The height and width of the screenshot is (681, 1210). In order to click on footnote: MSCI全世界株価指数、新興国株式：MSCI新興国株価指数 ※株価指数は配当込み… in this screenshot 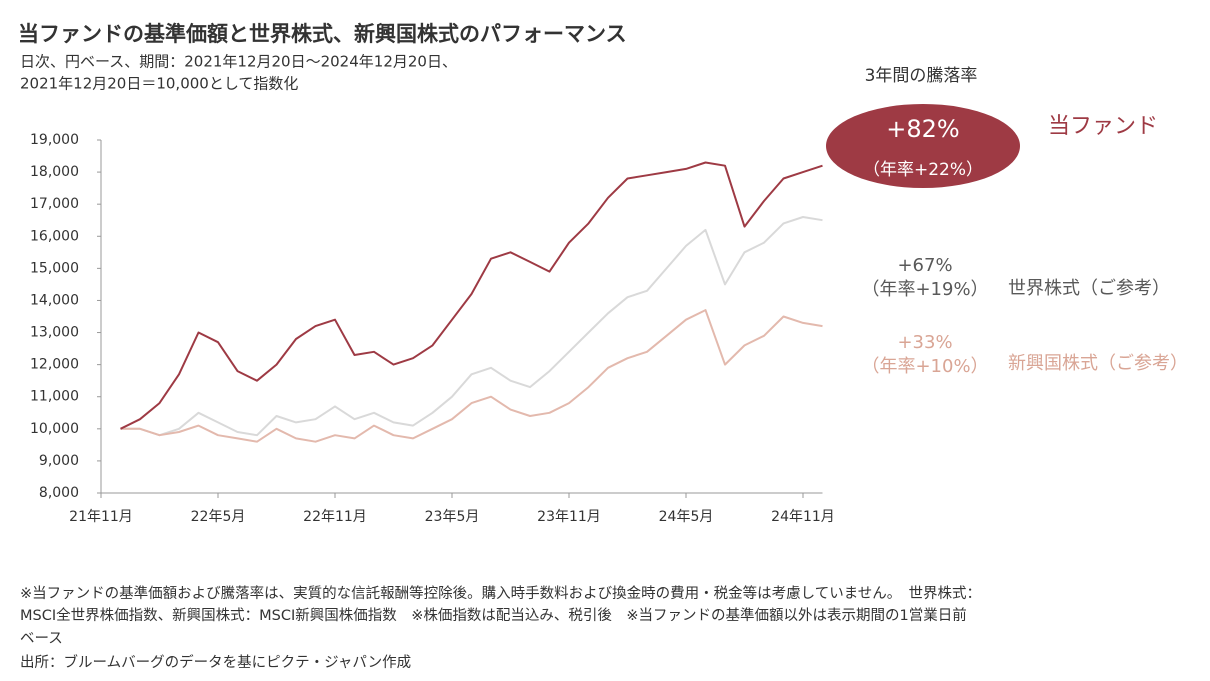, I will do `click(493, 615)`.